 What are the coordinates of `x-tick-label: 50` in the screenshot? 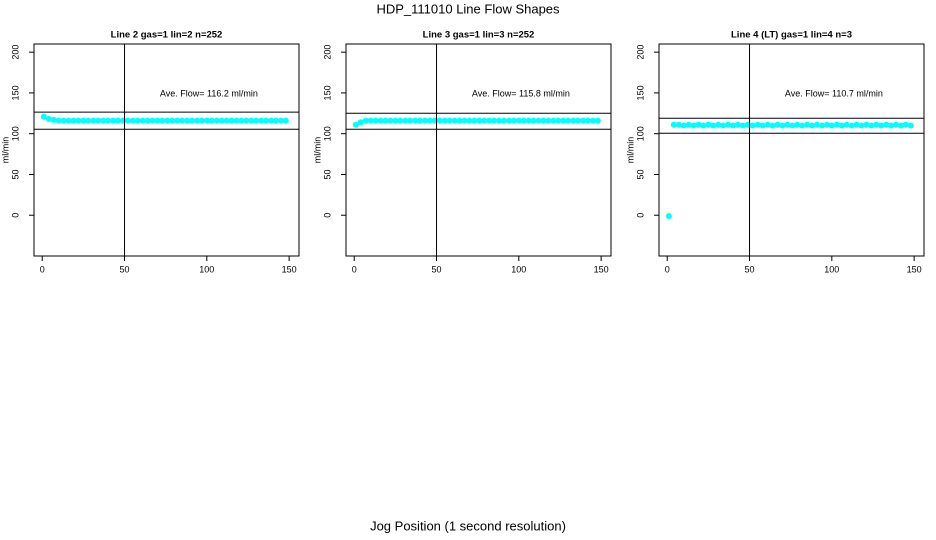 It's located at (125, 269).